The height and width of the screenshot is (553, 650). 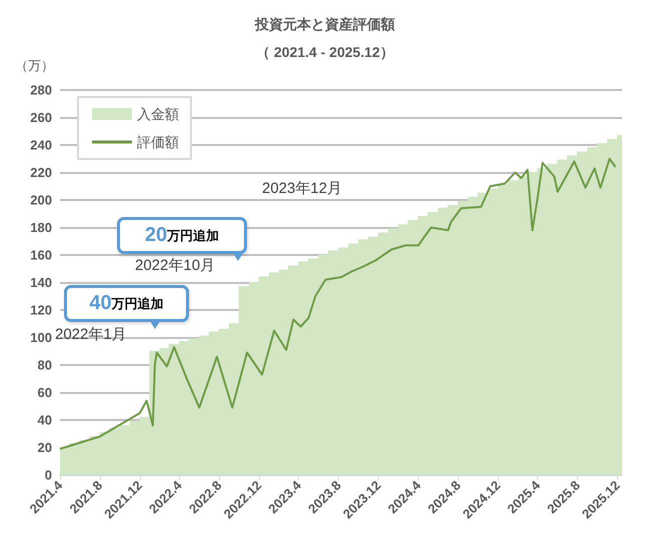 I want to click on y-tick-label: 240, so click(x=41, y=145).